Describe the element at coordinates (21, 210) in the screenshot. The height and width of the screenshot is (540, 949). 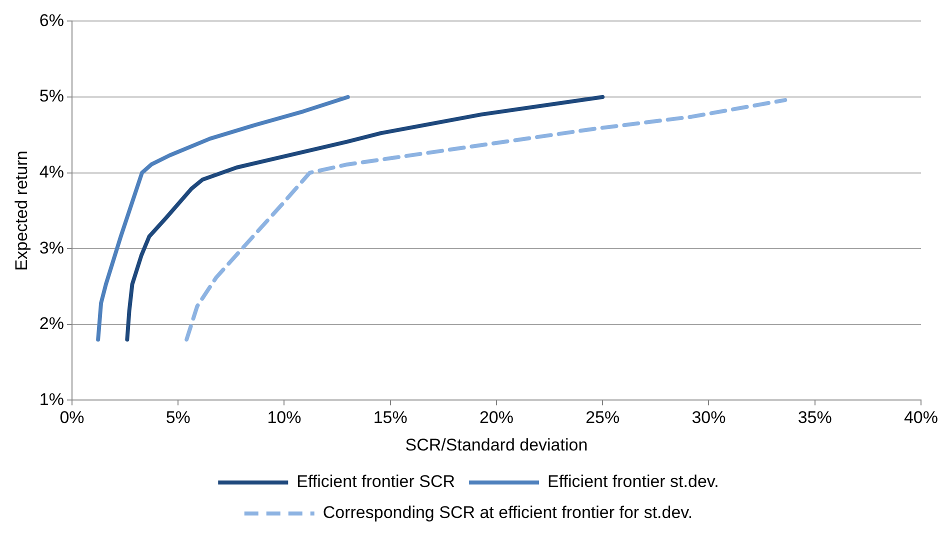
I see `y-axis-title: Expected return` at that location.